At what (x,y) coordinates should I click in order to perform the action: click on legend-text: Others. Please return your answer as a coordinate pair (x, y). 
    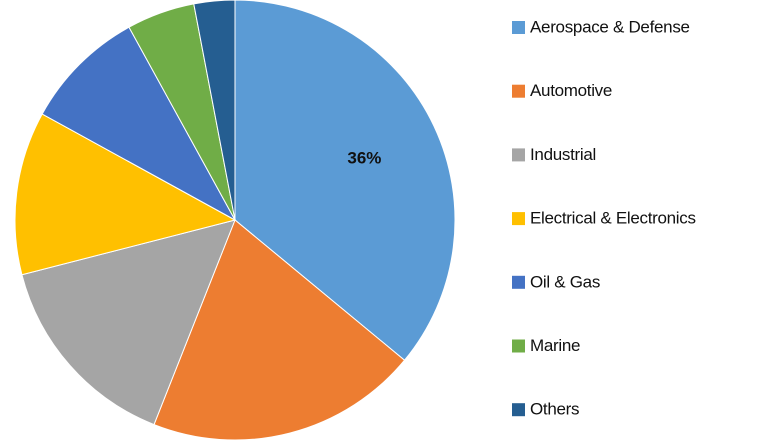
    Looking at the image, I should click on (554, 409).